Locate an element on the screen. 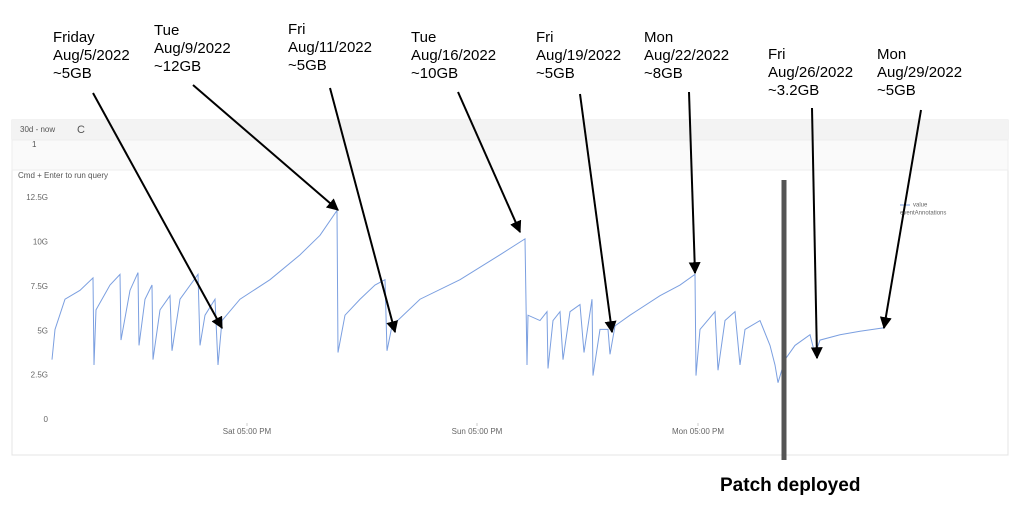 The width and height of the screenshot is (1024, 528). annotation-text: ~10GB is located at coordinates (434, 73).